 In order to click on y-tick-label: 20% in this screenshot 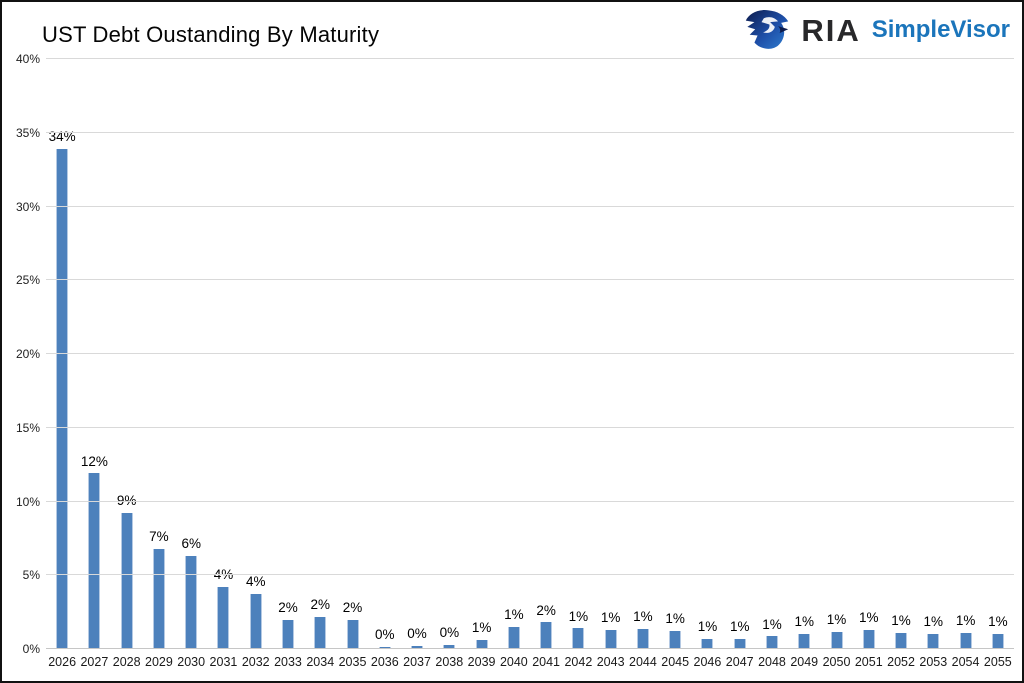, I will do `click(27, 354)`.